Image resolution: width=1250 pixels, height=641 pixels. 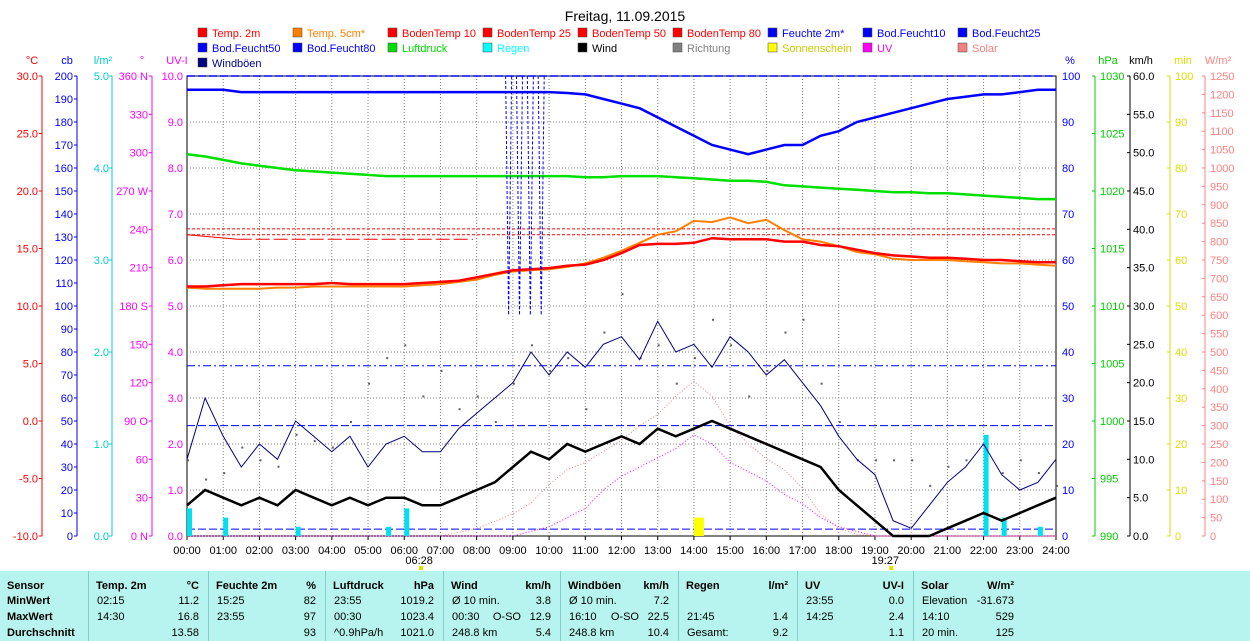 What do you see at coordinates (936, 617) in the screenshot?
I see `stats-cell: 14:10` at bounding box center [936, 617].